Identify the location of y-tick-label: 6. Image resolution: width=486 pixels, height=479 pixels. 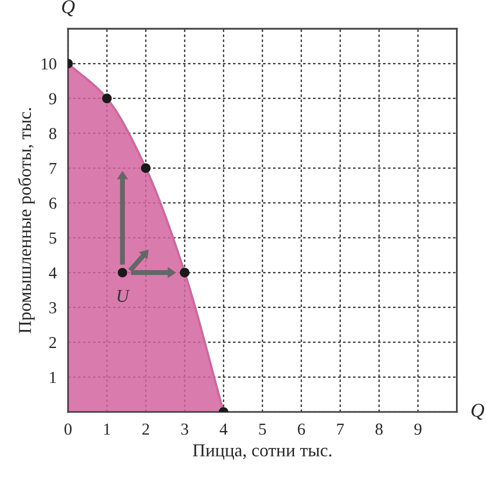
(52, 203).